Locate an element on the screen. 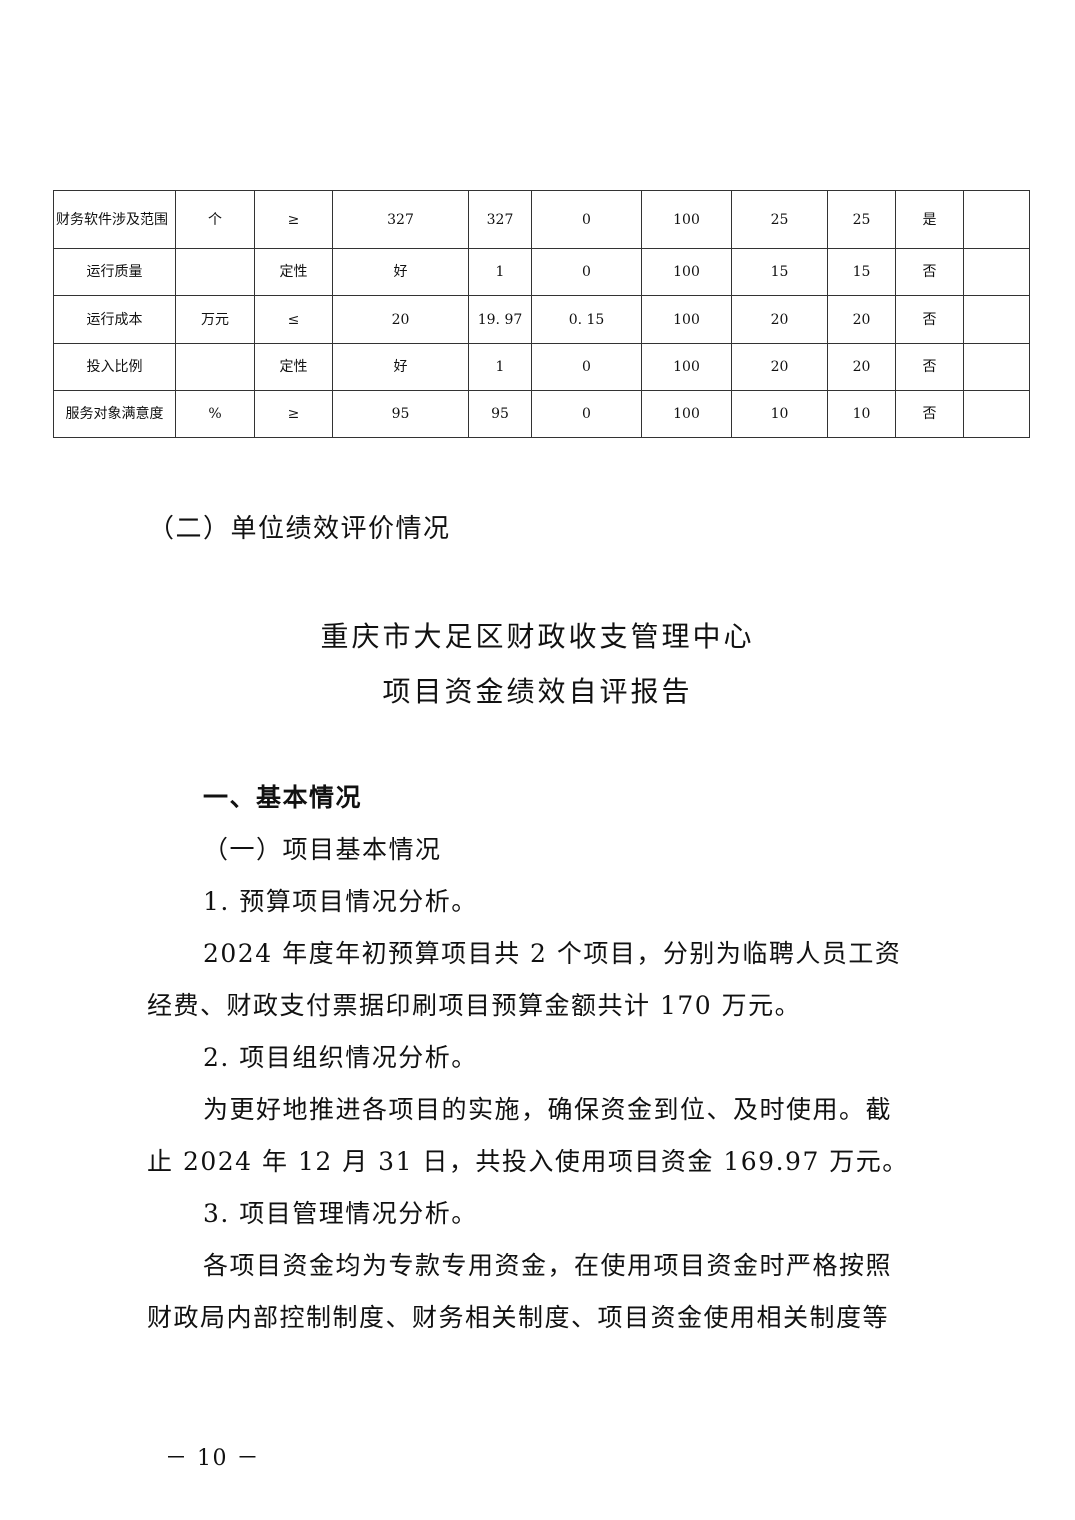  table-row: 服务对象满意度% ≥95 95 0 100 10 10 否 is located at coordinates (541, 414).